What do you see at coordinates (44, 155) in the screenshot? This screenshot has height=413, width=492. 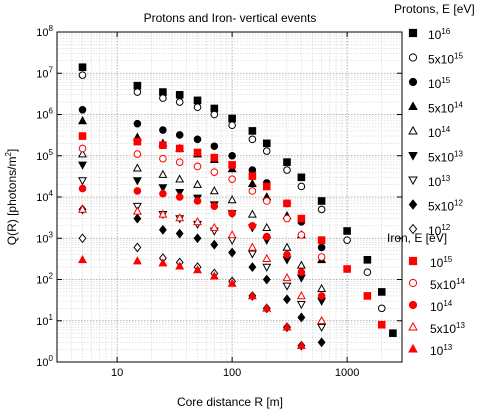 I see `y-tick-label: 10⁵` at bounding box center [44, 155].